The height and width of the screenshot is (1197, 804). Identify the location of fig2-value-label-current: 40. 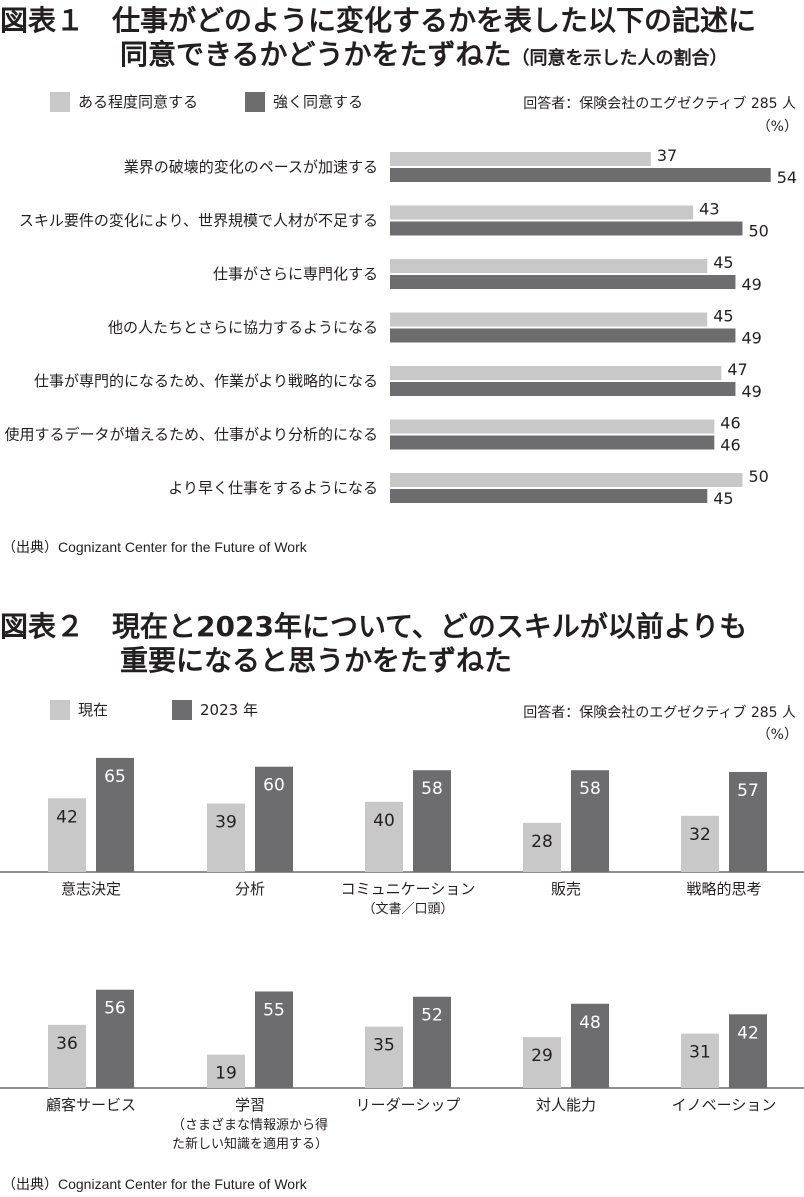
(384, 821).